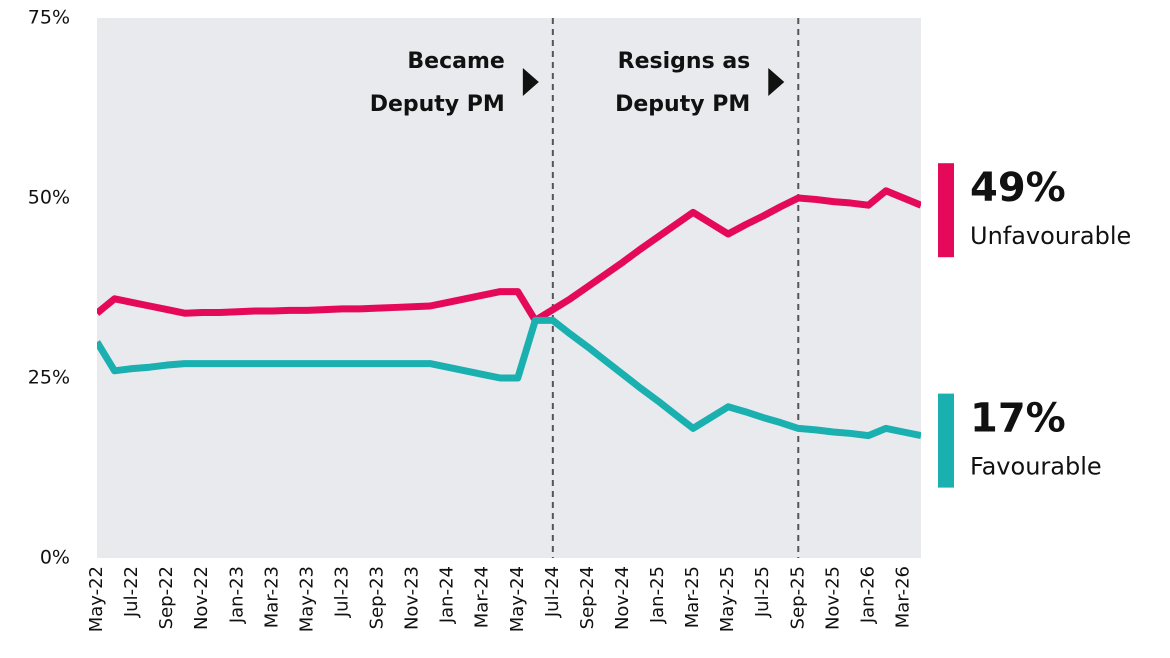 The height and width of the screenshot is (658, 1170). What do you see at coordinates (49, 18) in the screenshot?
I see `y-tick-label: 75%` at bounding box center [49, 18].